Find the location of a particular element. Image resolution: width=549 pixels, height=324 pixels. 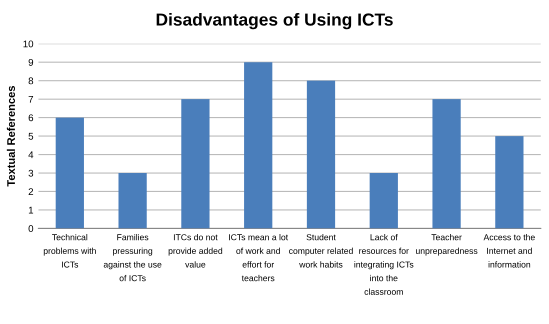

chart-title: Disadvantages of Using ICTs is located at coordinates (274, 21).